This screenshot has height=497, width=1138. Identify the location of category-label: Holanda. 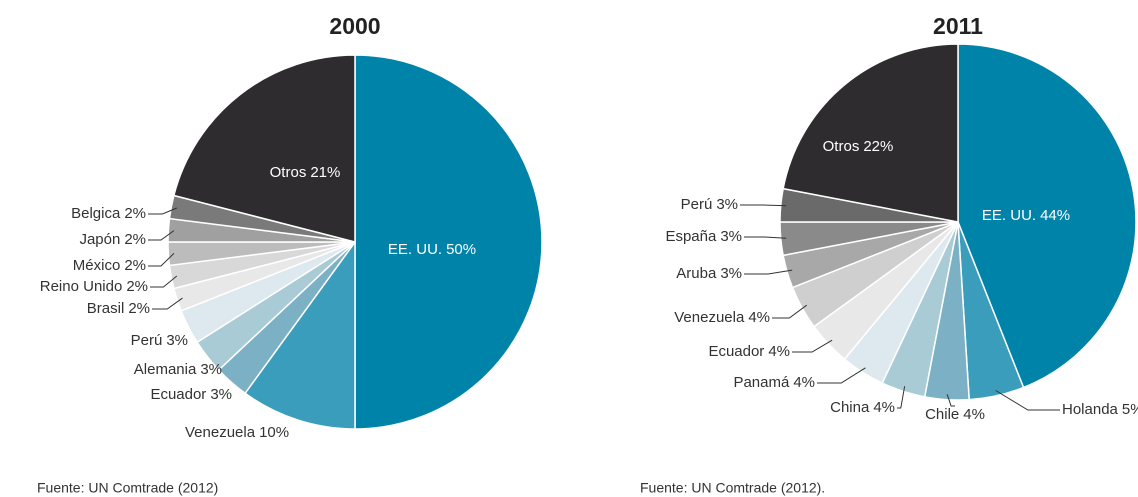
(1090, 409).